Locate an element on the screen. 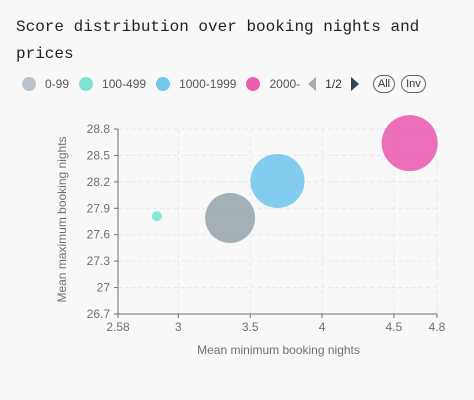 Image resolution: width=474 pixels, height=400 pixels. x-axis-label: Mean minimum booking nights is located at coordinates (278, 350).